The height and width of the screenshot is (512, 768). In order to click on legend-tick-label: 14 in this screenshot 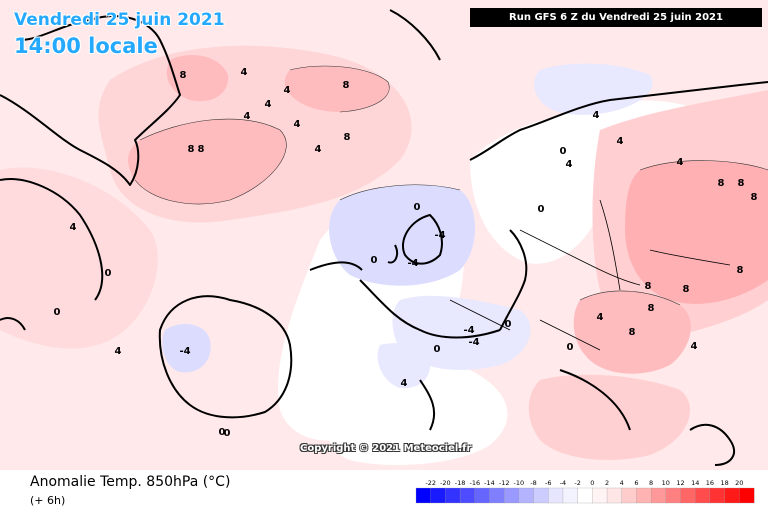, I will do `click(695, 483)`.